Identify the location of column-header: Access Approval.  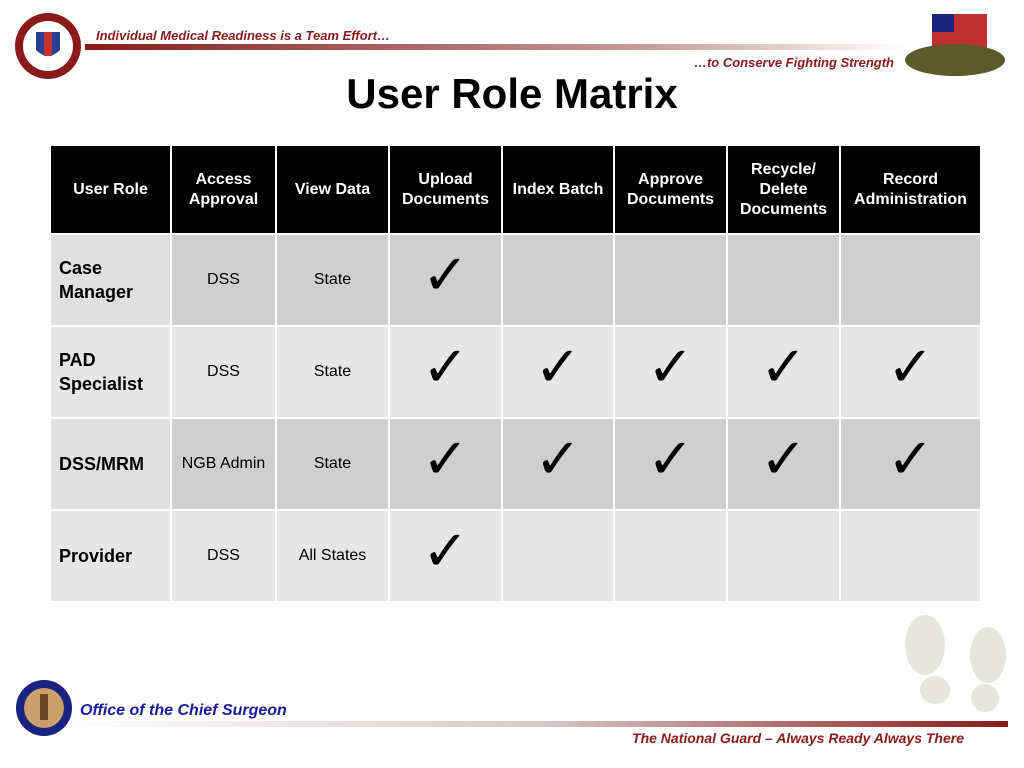
(223, 189).